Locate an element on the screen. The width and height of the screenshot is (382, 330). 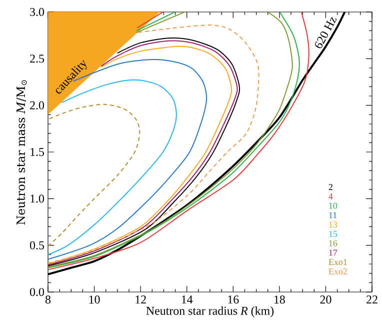
text: Exo2 is located at coordinates (337, 271).